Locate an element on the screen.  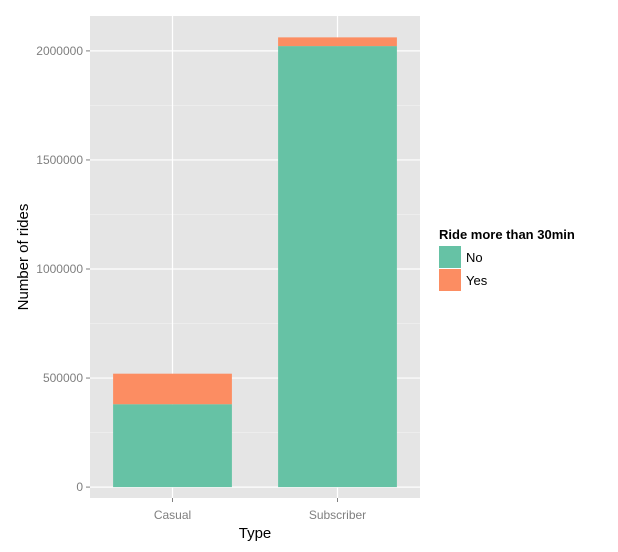
x-tick-label: Subscriber is located at coordinates (337, 515).